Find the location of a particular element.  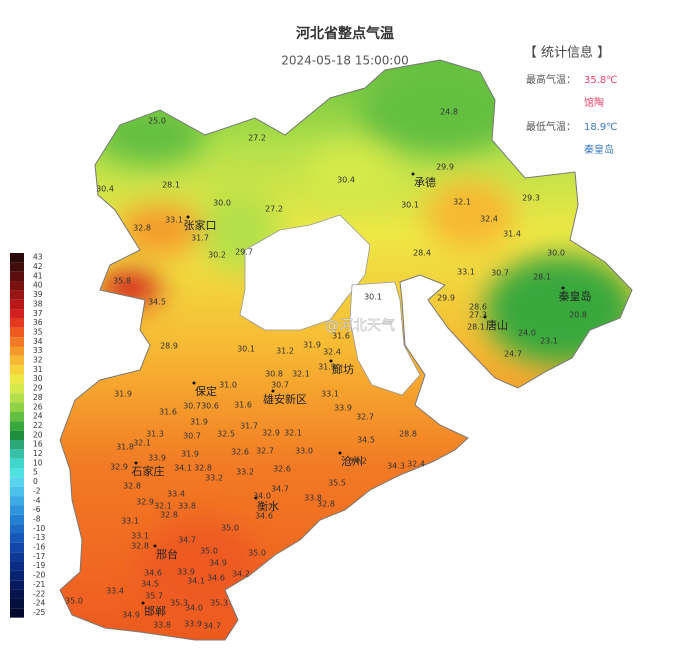

legend-label: -13 is located at coordinates (39, 537).